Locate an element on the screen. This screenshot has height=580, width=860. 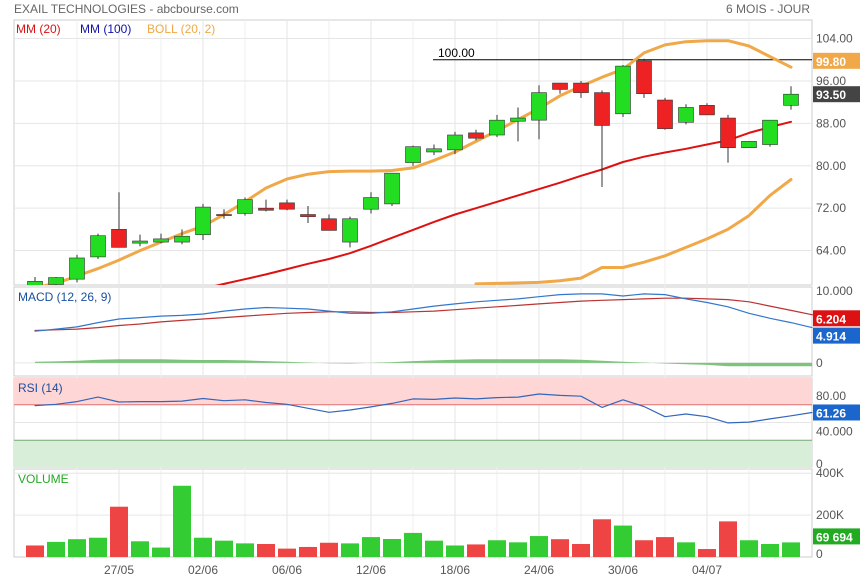
volume-ytick-label: 200K is located at coordinates (830, 515).